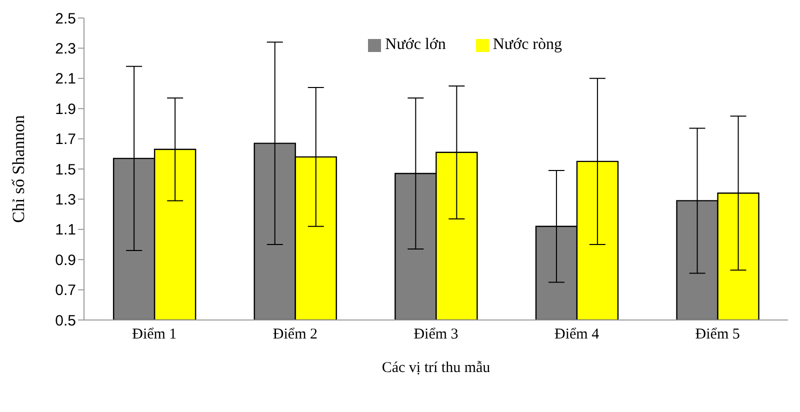 The image size is (800, 412). What do you see at coordinates (65, 200) in the screenshot?
I see `y-tick-label: 1.3` at bounding box center [65, 200].